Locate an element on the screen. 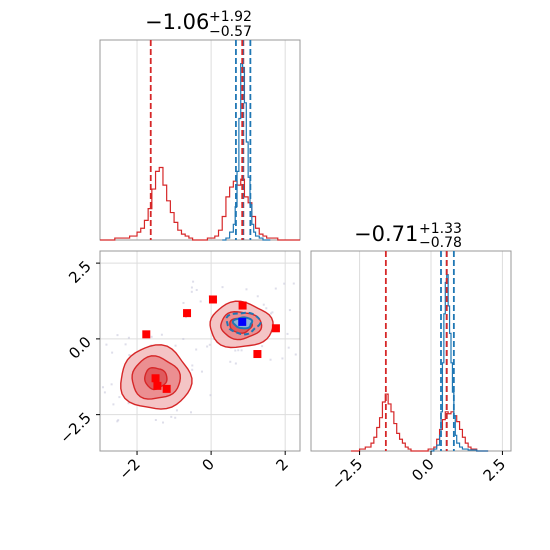 The width and height of the screenshot is (550, 550). y-tick-label: −2.5 is located at coordinates (75, 428).